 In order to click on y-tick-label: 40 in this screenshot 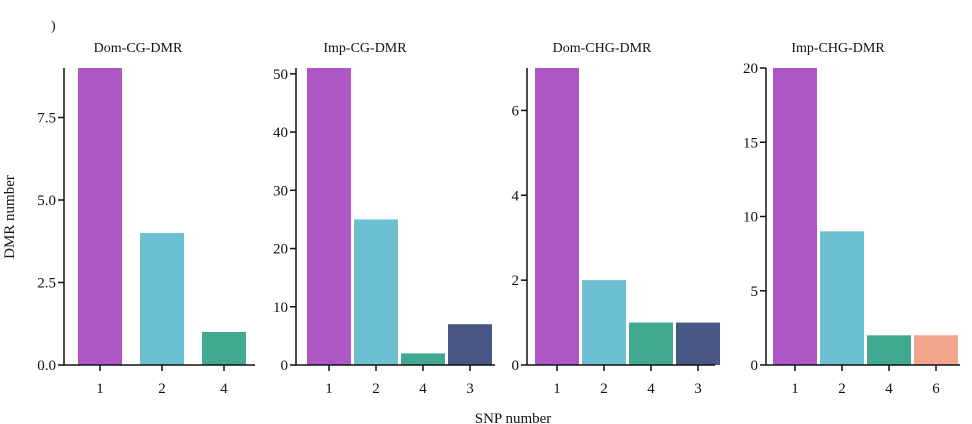, I will do `click(280, 133)`.